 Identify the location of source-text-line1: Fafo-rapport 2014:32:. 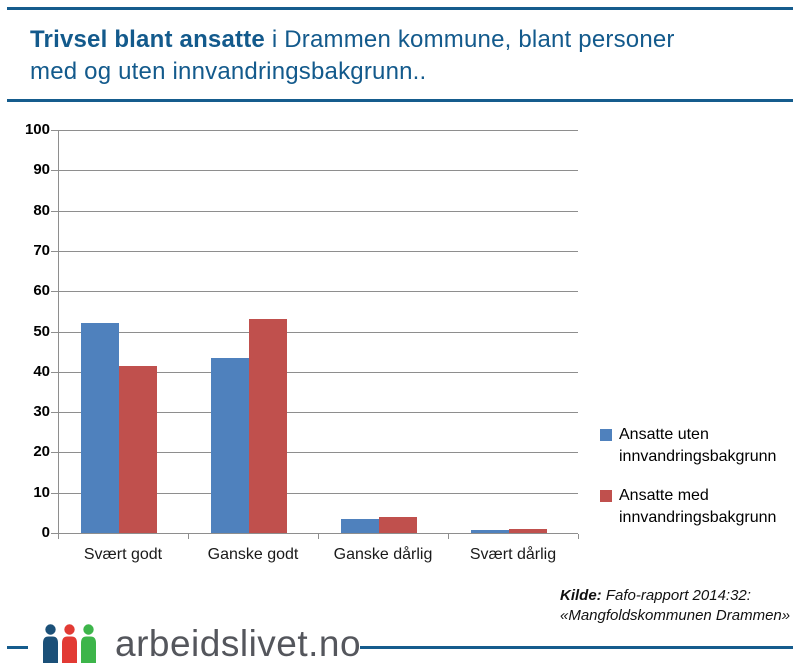
(676, 595).